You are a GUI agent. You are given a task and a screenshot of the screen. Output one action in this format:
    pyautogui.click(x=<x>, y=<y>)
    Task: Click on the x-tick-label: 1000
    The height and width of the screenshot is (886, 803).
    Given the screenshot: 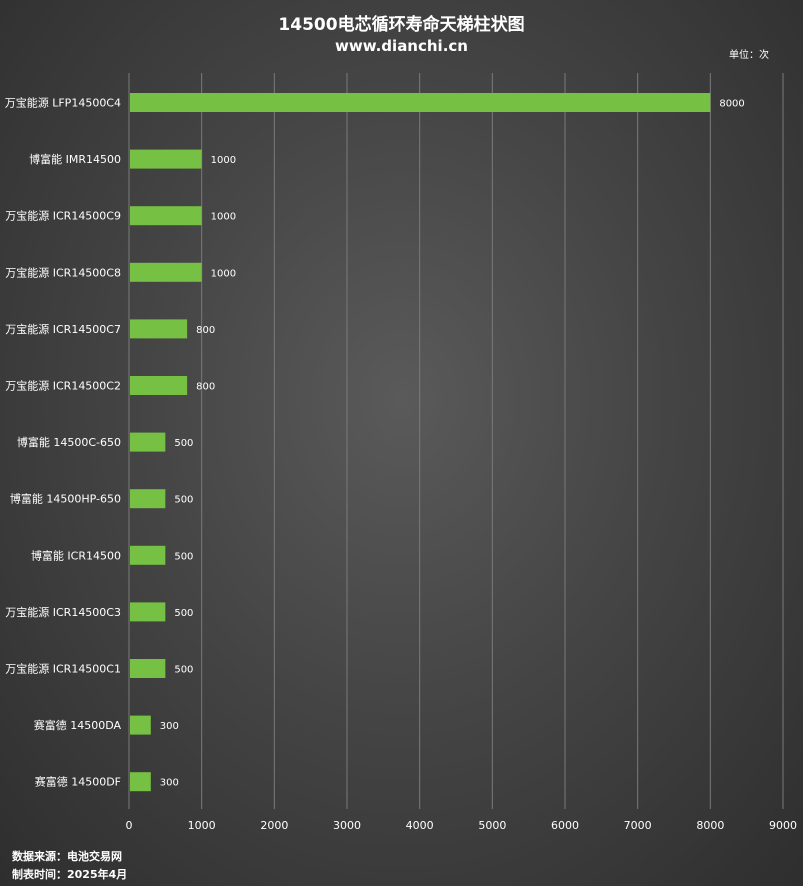 What is the action you would take?
    pyautogui.click(x=202, y=825)
    